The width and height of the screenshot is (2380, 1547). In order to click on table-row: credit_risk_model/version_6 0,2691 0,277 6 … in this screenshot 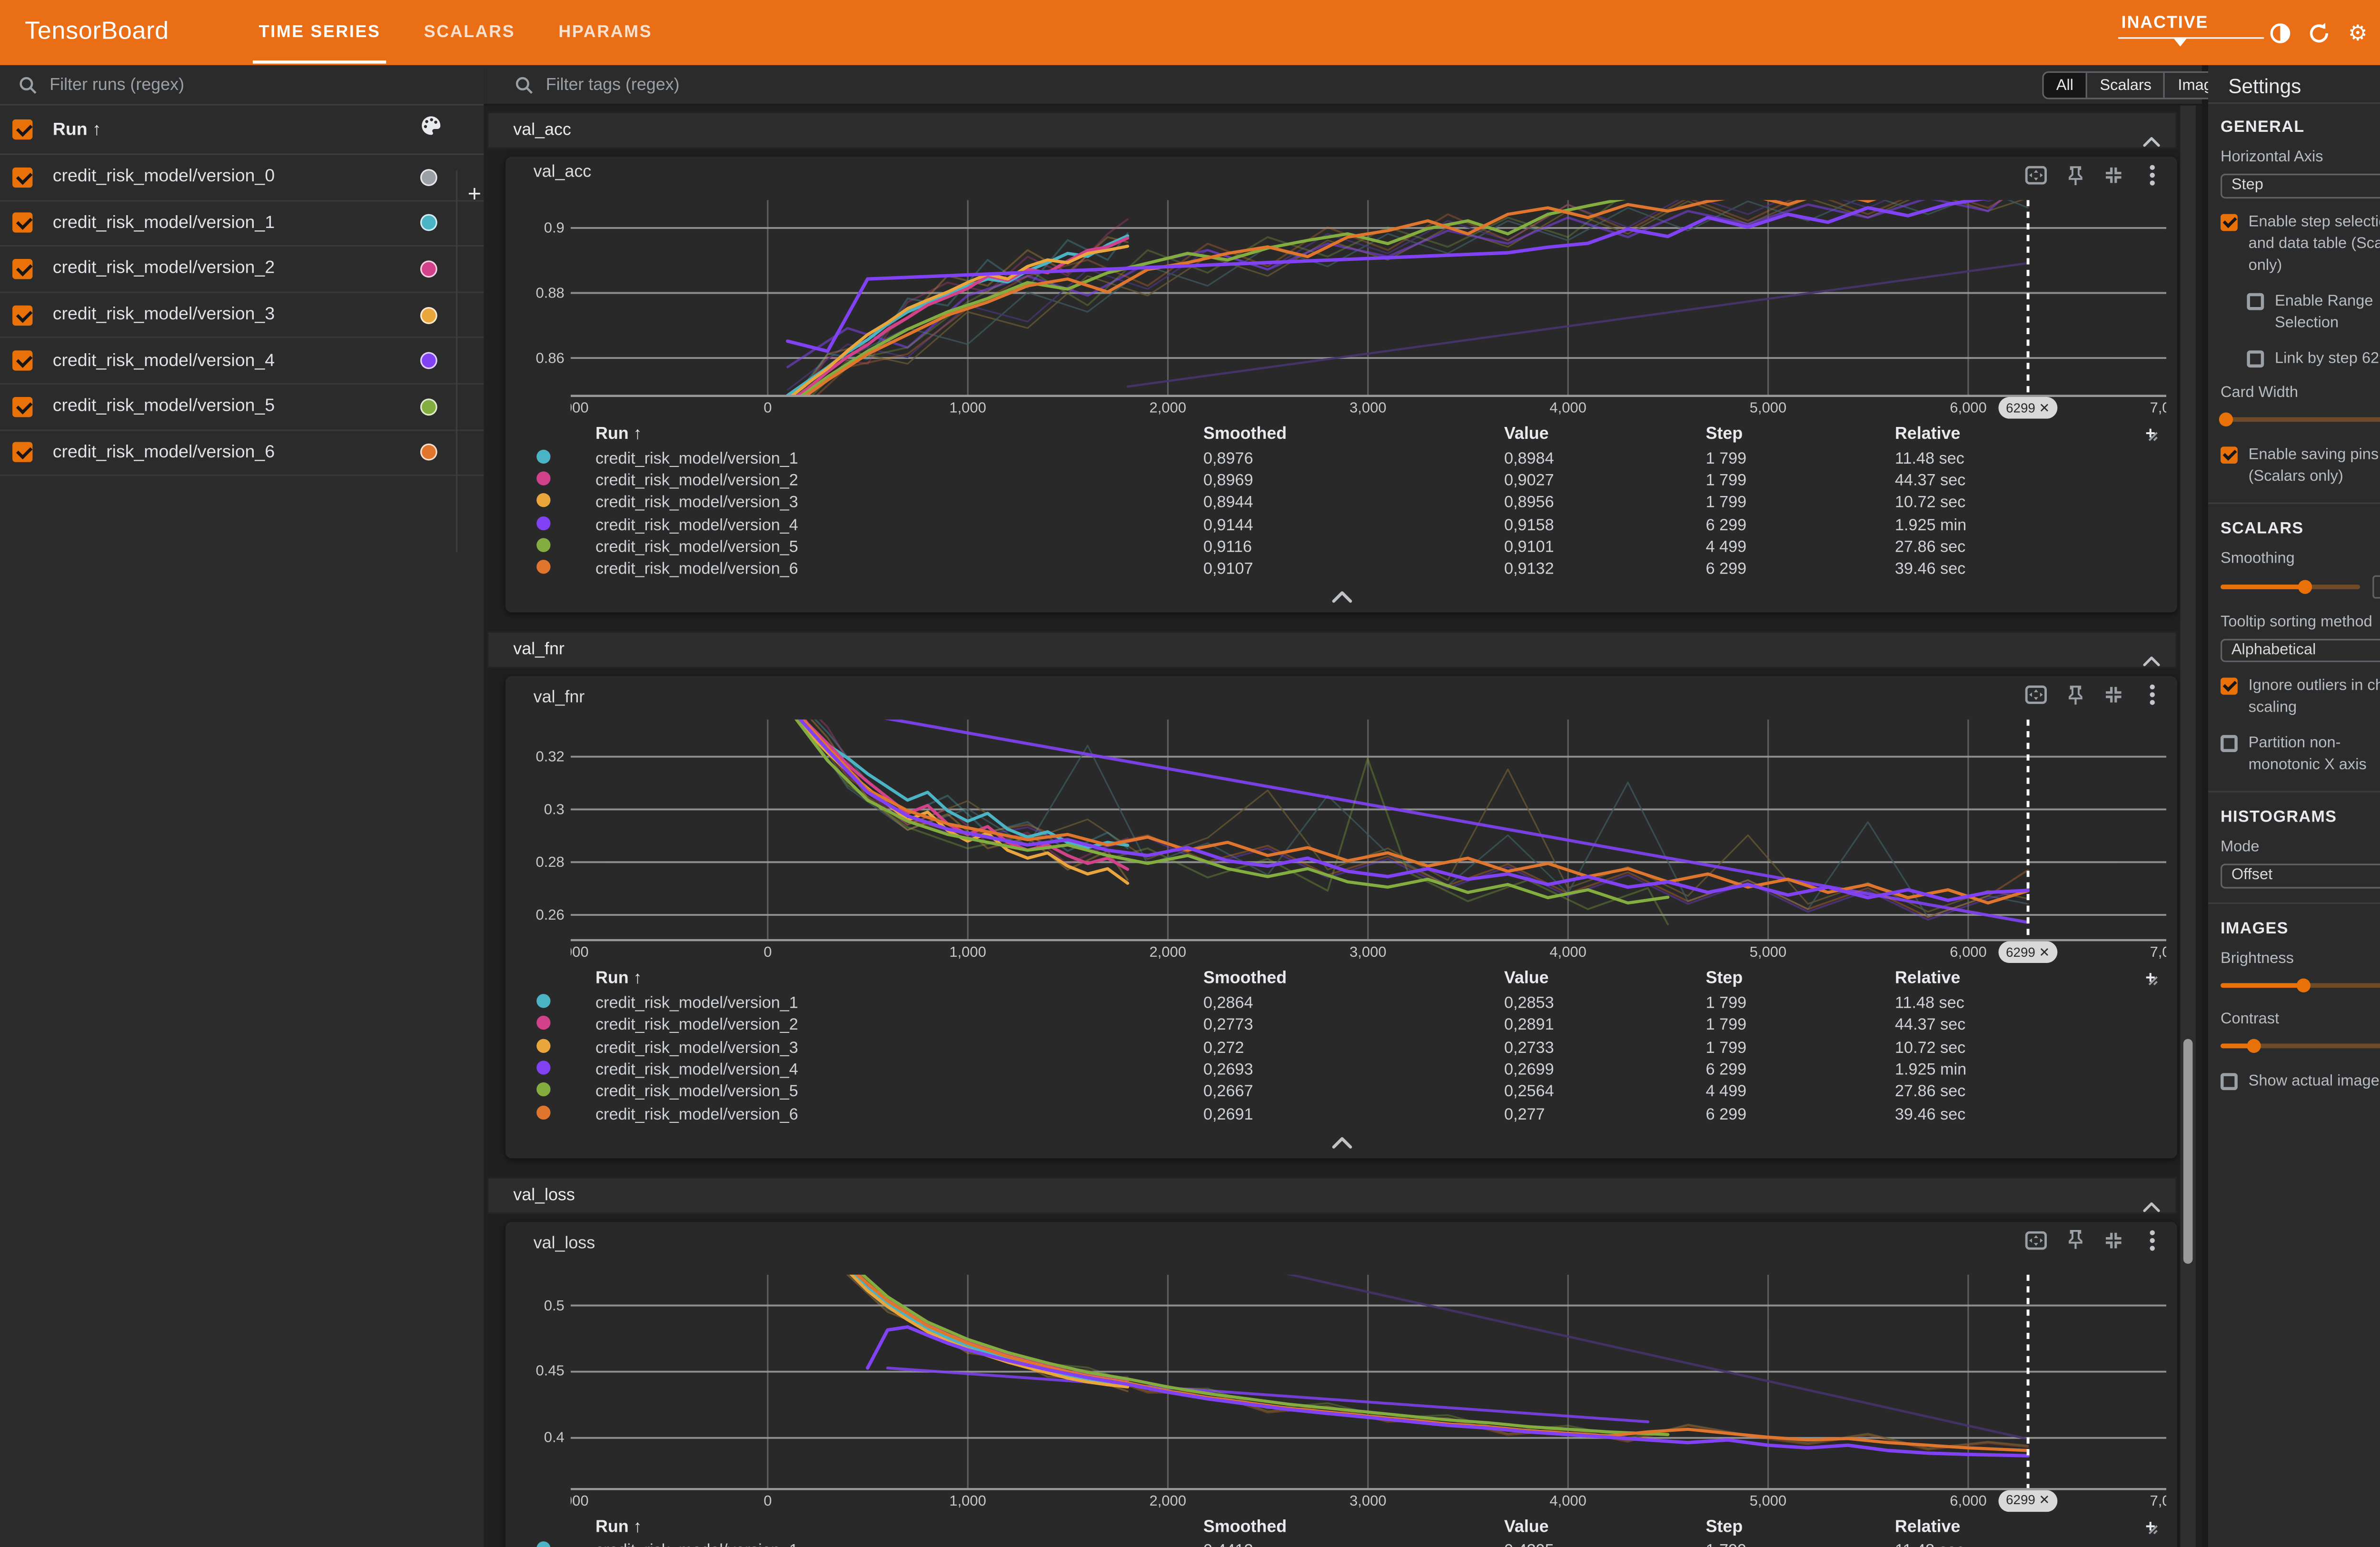, I will do `click(1341, 1115)`.